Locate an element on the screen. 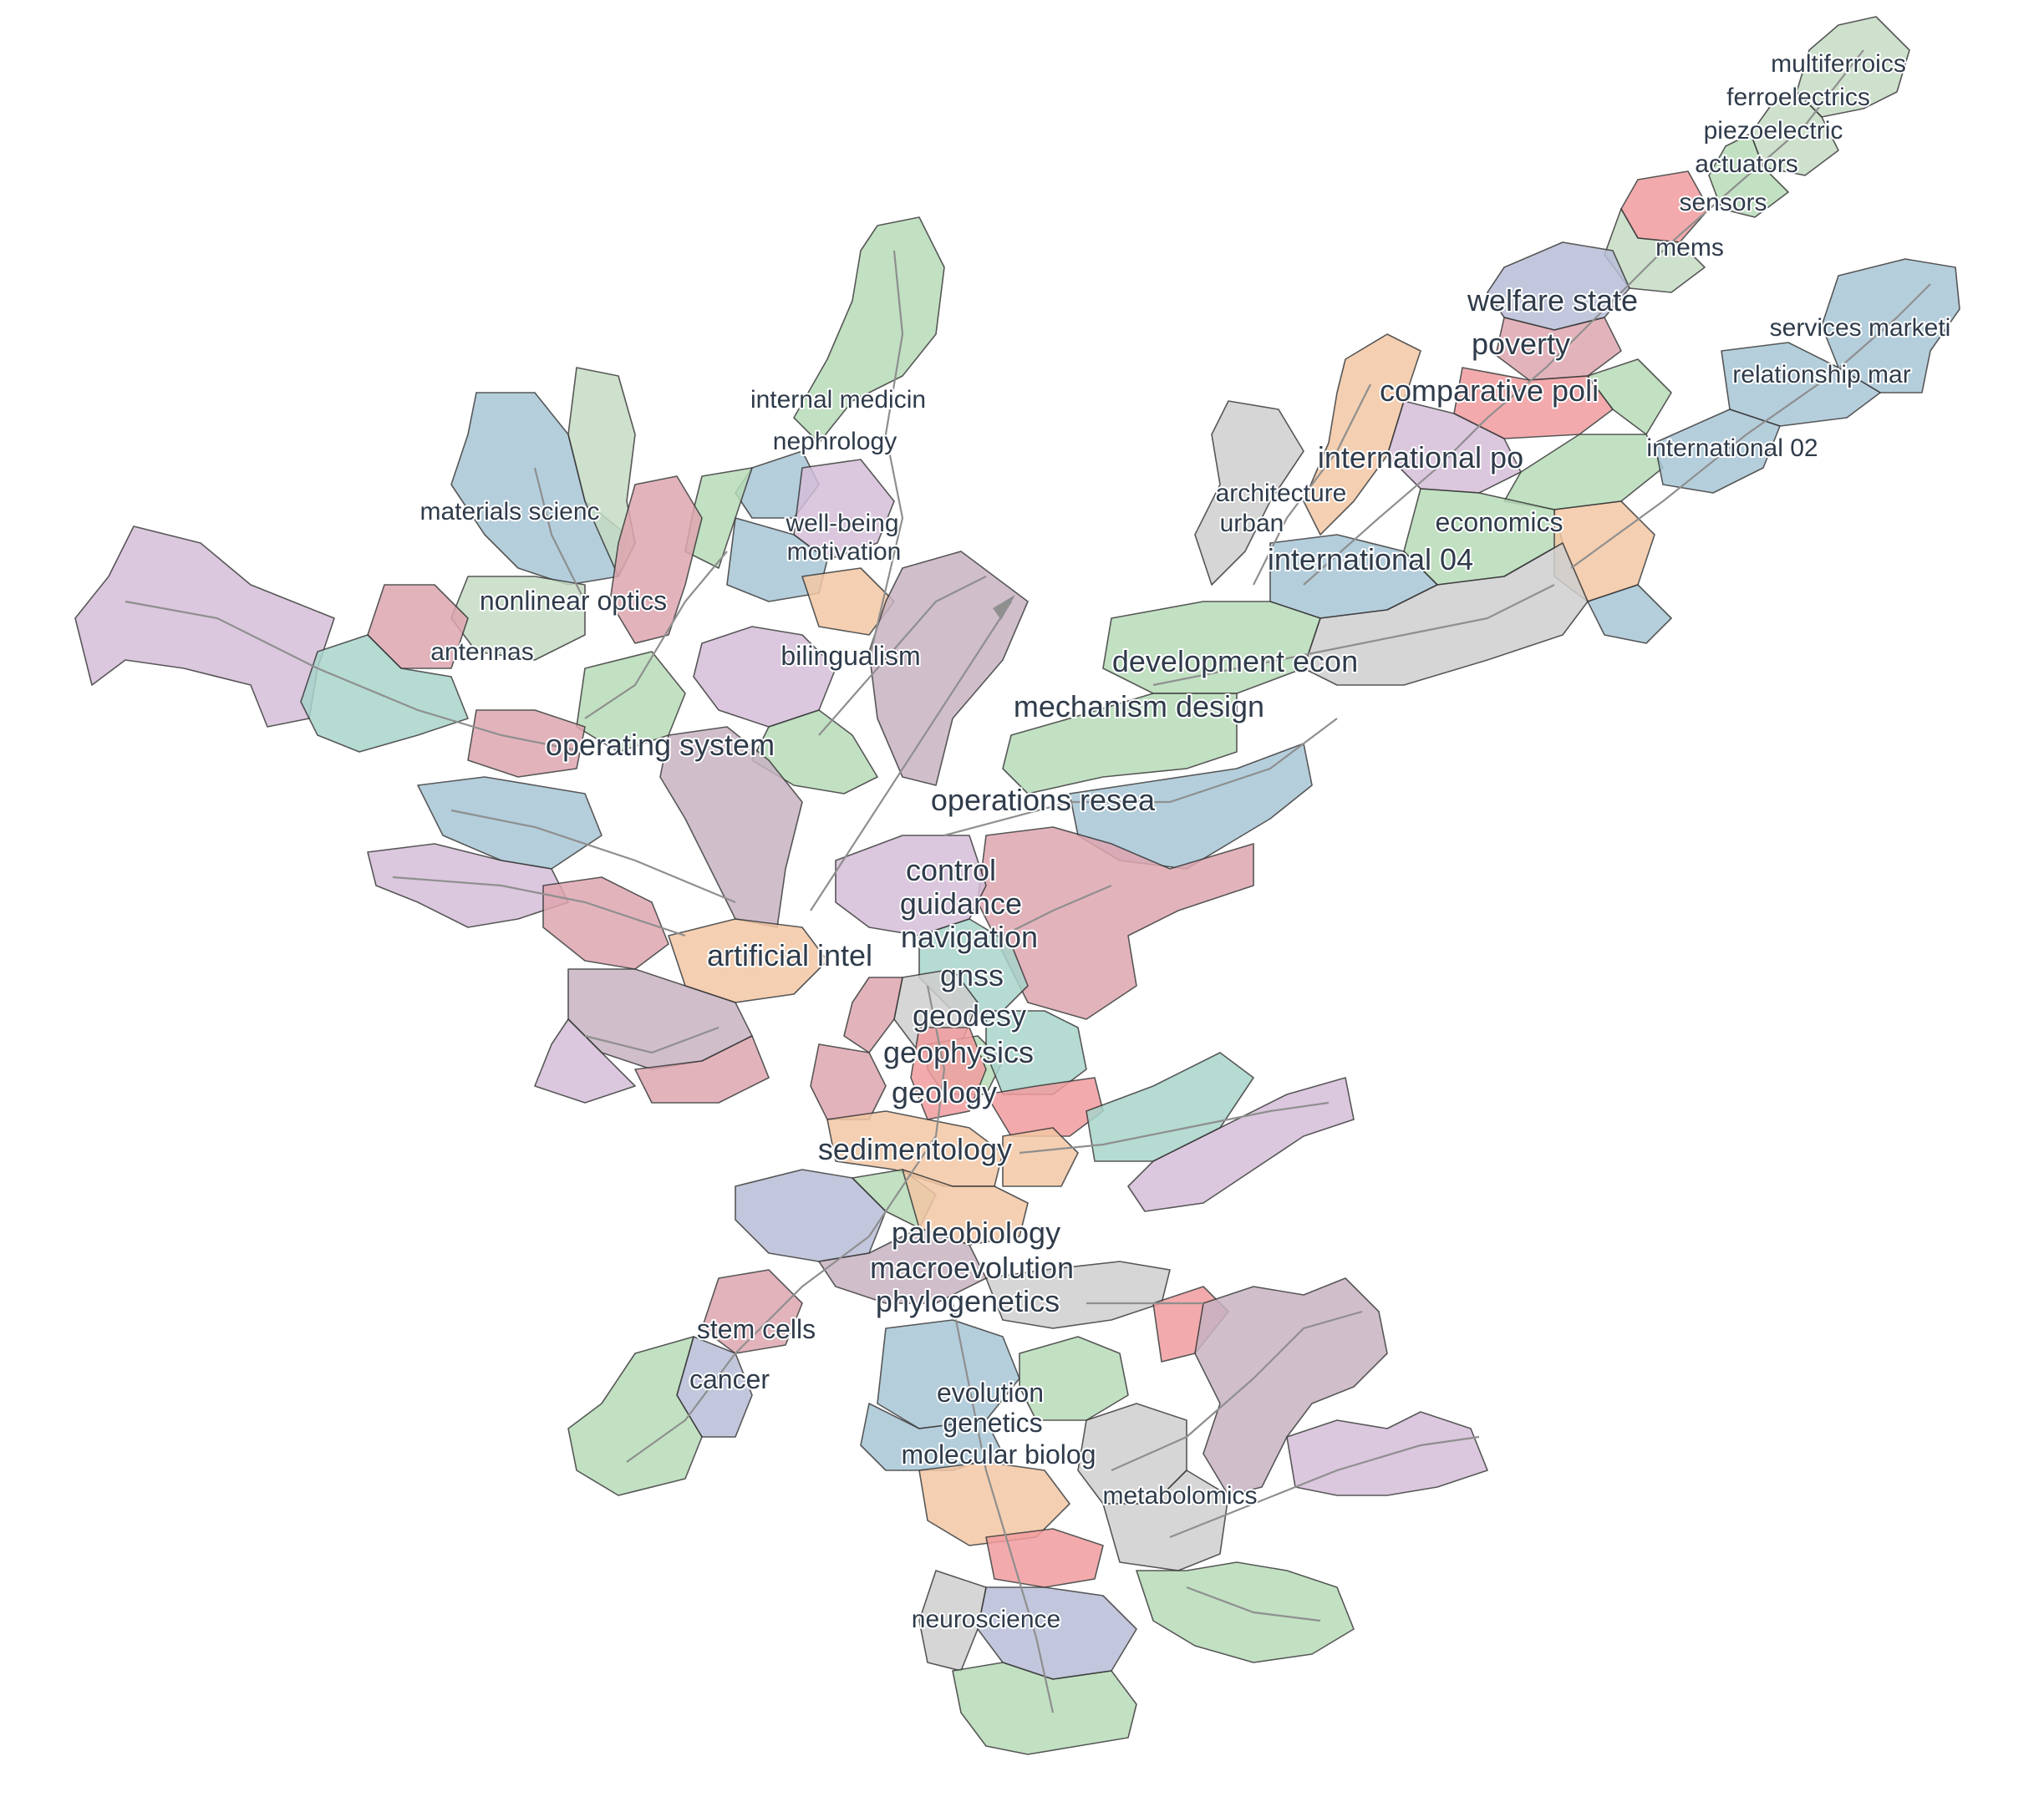  region-internal-medicin is located at coordinates (869, 330).